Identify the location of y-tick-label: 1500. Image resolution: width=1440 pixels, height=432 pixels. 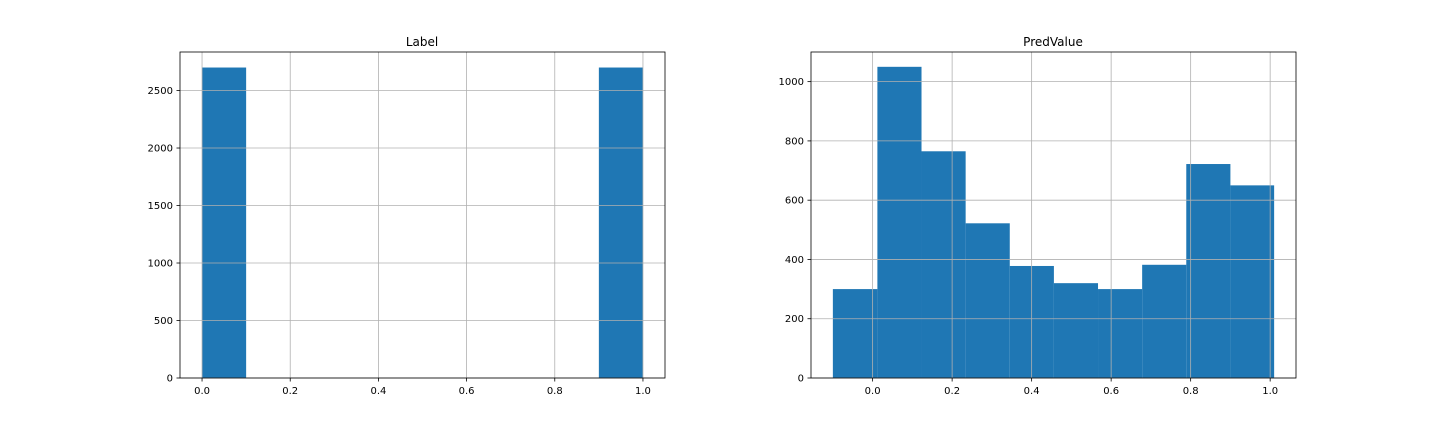
(160, 206).